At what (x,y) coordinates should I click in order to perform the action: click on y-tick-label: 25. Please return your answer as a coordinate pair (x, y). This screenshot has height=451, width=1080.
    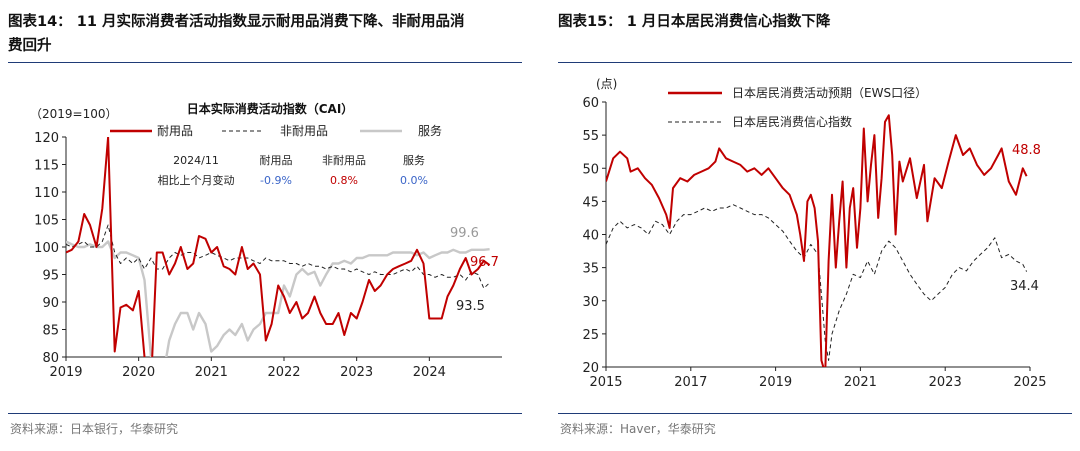
    Looking at the image, I should click on (590, 335).